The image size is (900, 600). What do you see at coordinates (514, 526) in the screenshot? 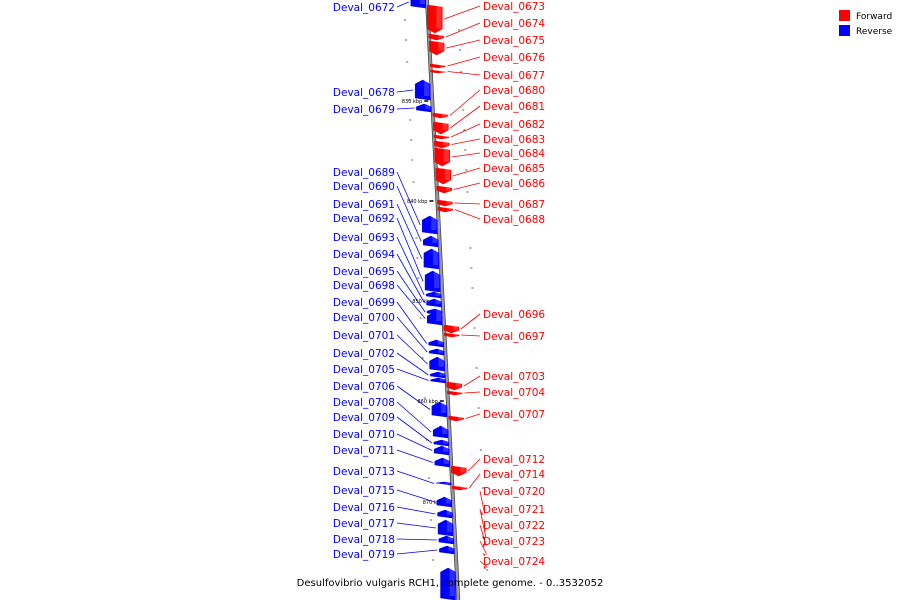
I see `forward-gene-label: Deval_0722` at bounding box center [514, 526].